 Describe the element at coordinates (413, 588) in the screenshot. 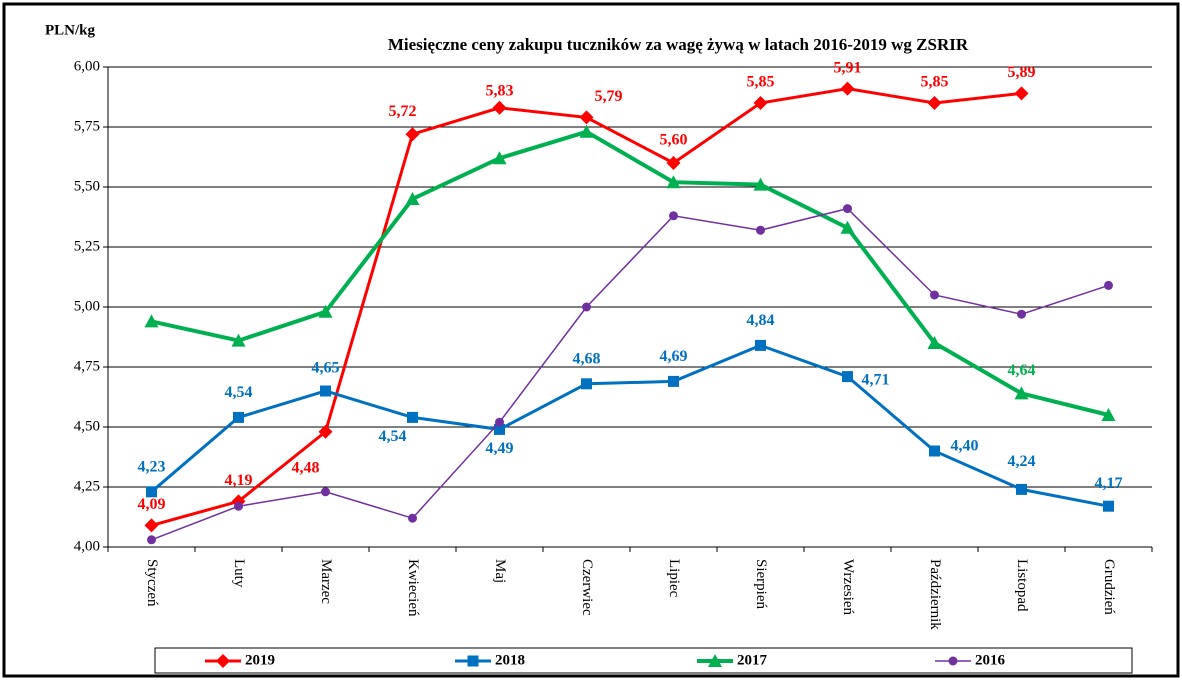

I see `x-tick-label: Kwiecień` at that location.